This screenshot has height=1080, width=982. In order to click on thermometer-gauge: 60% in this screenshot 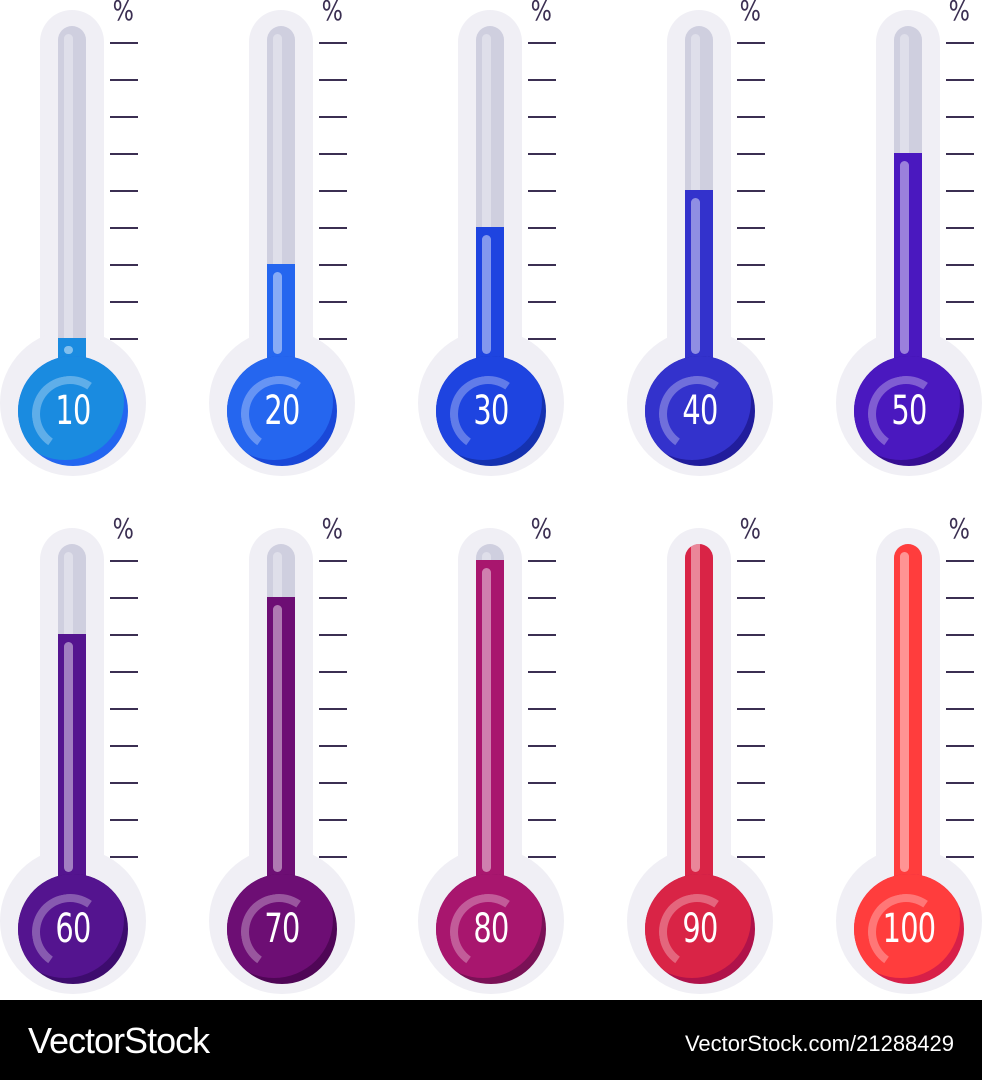, I will do `click(80, 760)`.